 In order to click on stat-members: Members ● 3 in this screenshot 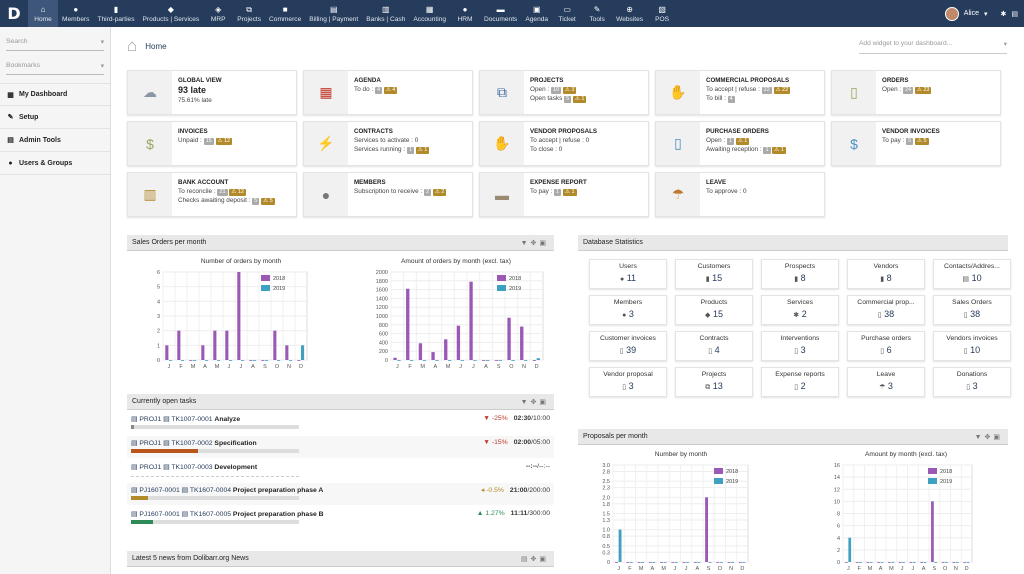, I will do `click(628, 310)`.